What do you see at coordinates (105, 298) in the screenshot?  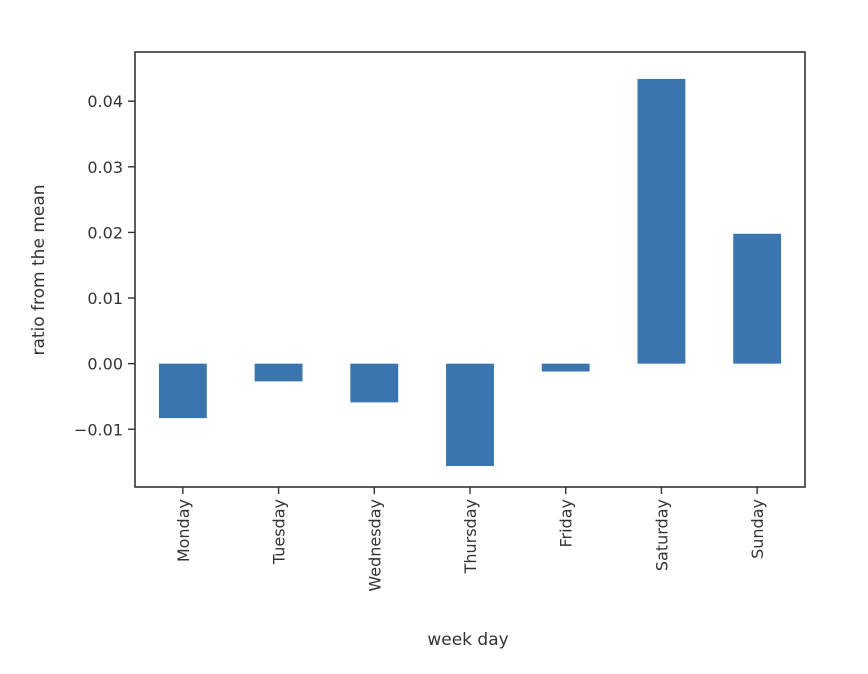 I see `y-tick-label: 0.01` at bounding box center [105, 298].